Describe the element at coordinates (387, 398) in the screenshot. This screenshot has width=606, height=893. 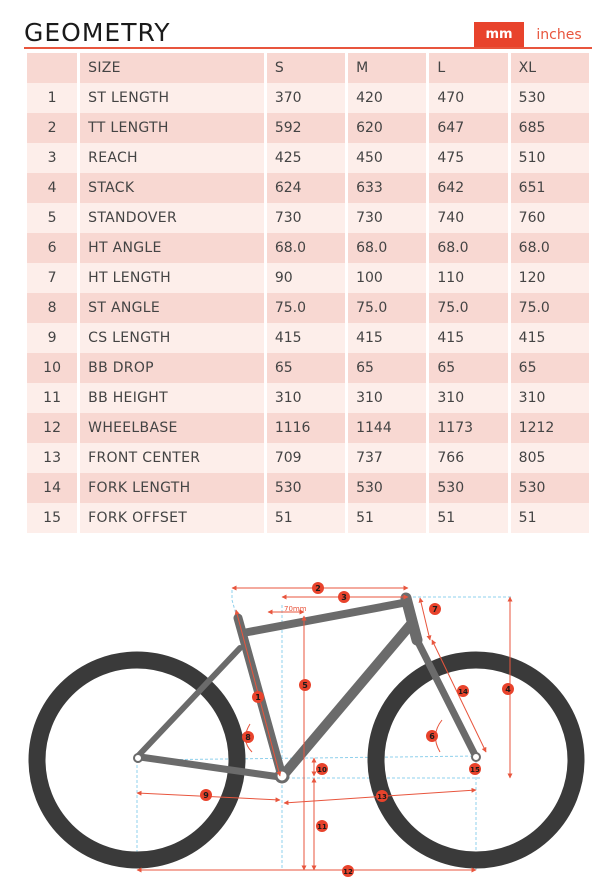
I see `value-m: 310` at that location.